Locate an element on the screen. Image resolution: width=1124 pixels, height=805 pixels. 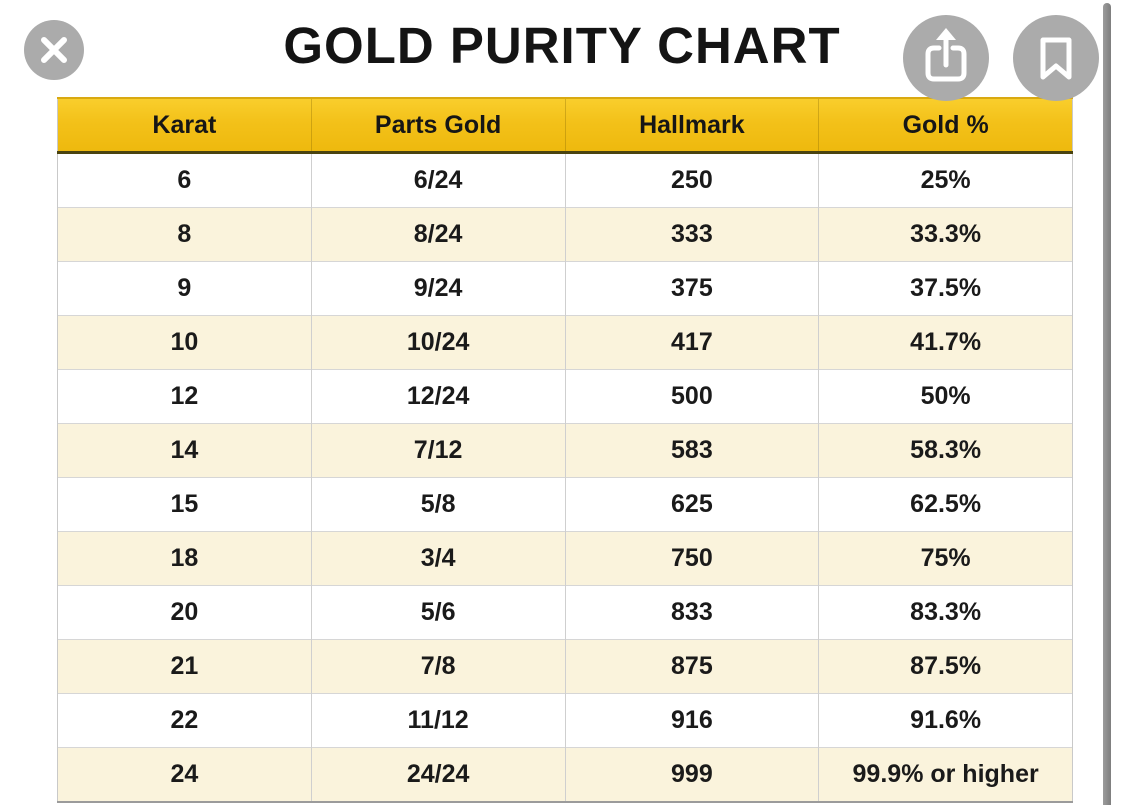
table-cell: 12 is located at coordinates (184, 396).